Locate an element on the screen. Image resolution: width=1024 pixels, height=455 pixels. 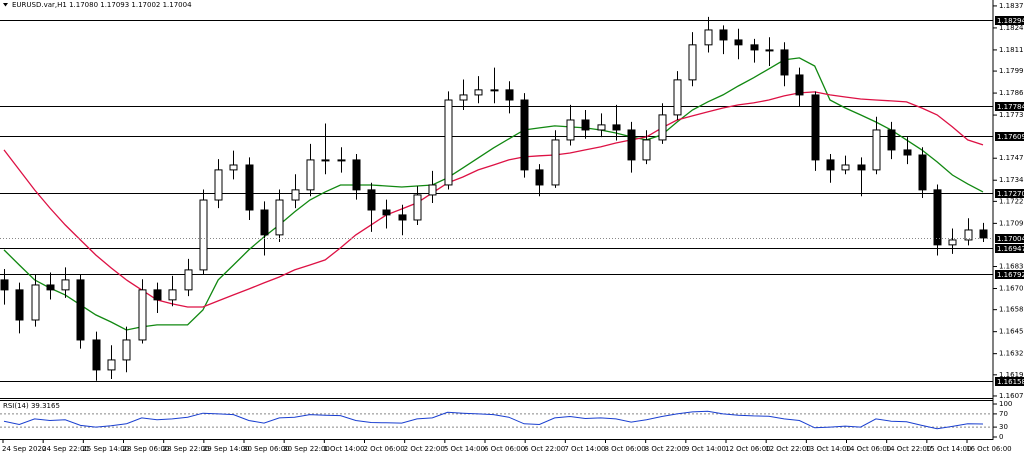
rsi-tick-label: 100 is located at coordinates (1005, 404).